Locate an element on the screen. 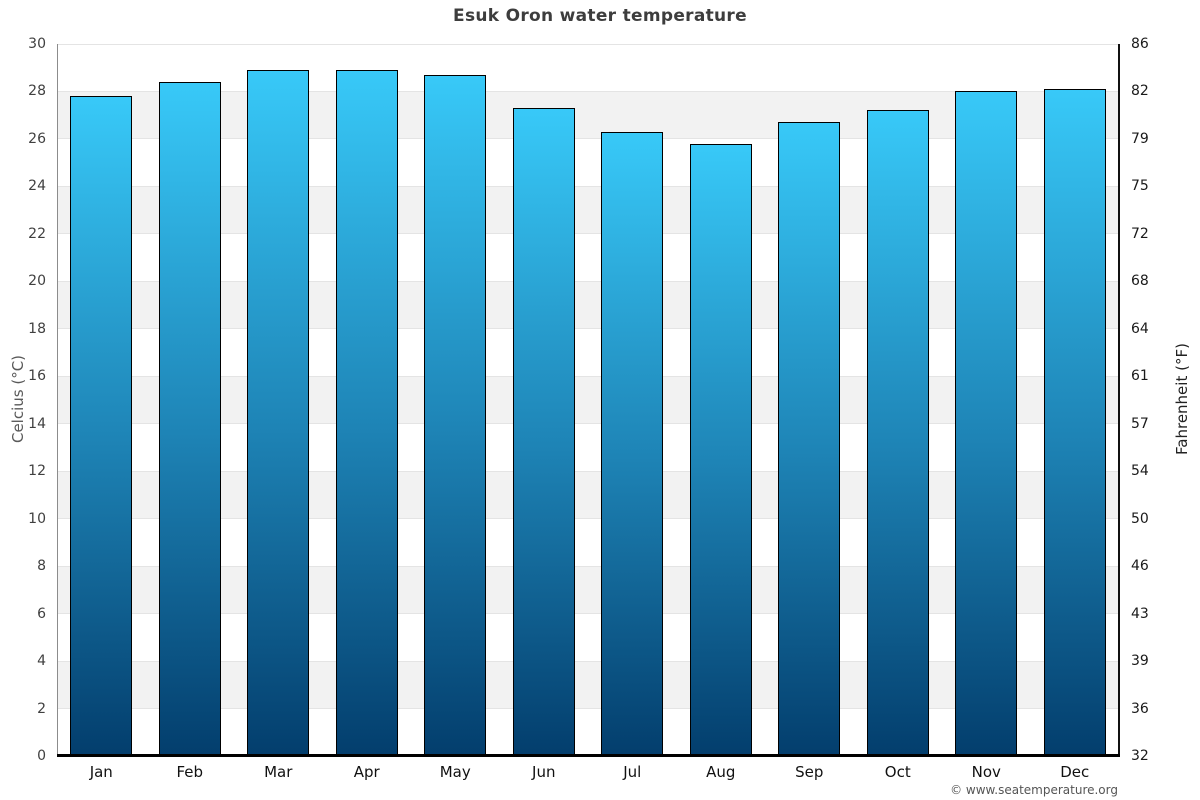  fahrenheit-tick-39: 39 is located at coordinates (1140, 661).